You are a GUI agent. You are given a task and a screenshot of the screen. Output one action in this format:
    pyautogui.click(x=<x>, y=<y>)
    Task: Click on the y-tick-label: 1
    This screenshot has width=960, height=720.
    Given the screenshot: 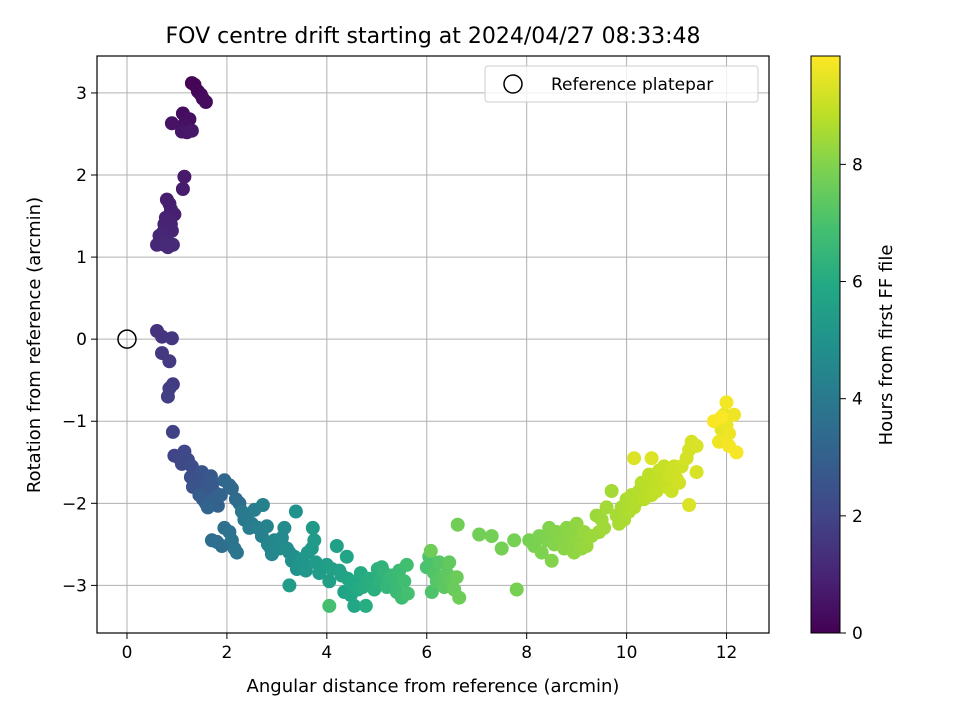 What is the action you would take?
    pyautogui.click(x=81, y=258)
    